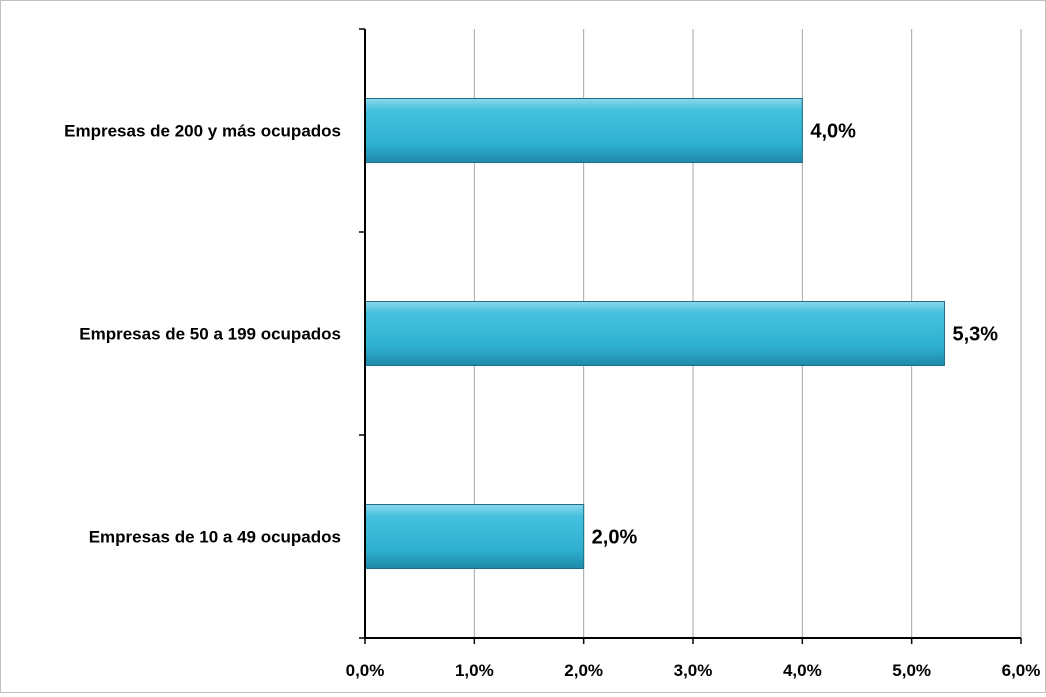 This screenshot has height=697, width=1046. What do you see at coordinates (615, 538) in the screenshot?
I see `data-label: 2,0%` at bounding box center [615, 538].